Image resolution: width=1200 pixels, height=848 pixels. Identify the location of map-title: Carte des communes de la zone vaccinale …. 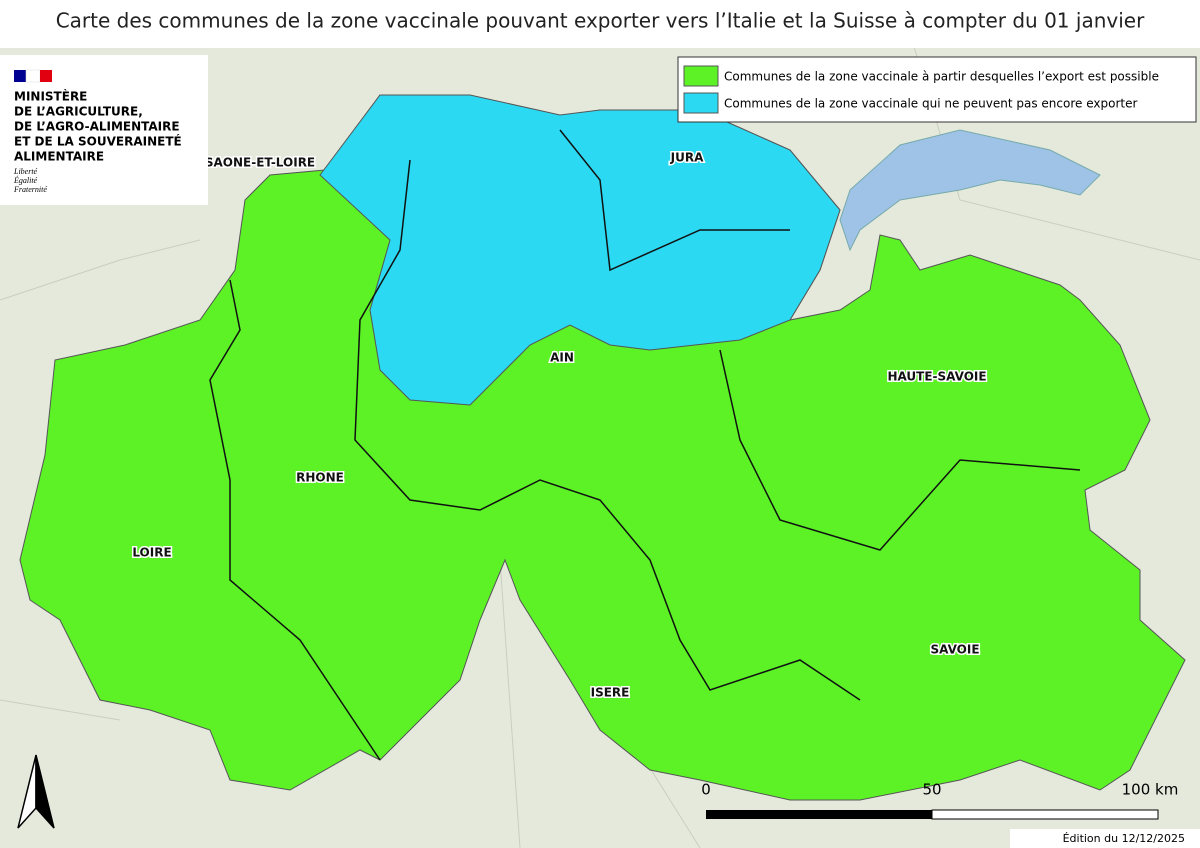
(600, 21).